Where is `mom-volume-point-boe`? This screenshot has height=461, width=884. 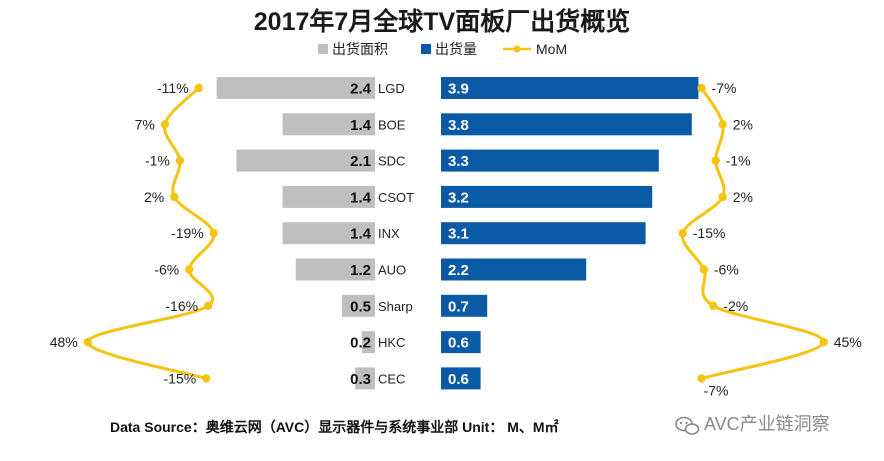 mom-volume-point-boe is located at coordinates (722, 124).